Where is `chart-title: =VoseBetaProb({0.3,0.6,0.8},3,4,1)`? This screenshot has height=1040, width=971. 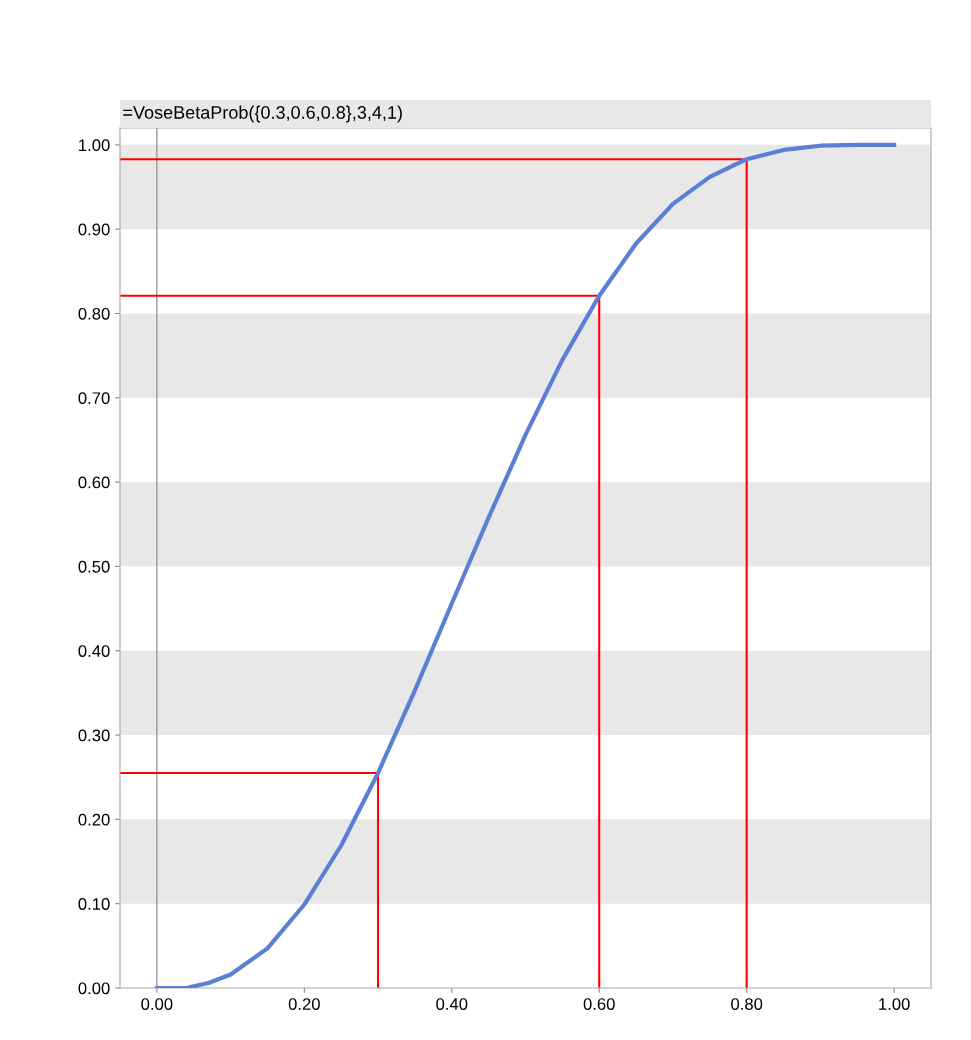 chart-title: =VoseBetaProb({0.3,0.6,0.8},3,4,1) is located at coordinates (262, 114).